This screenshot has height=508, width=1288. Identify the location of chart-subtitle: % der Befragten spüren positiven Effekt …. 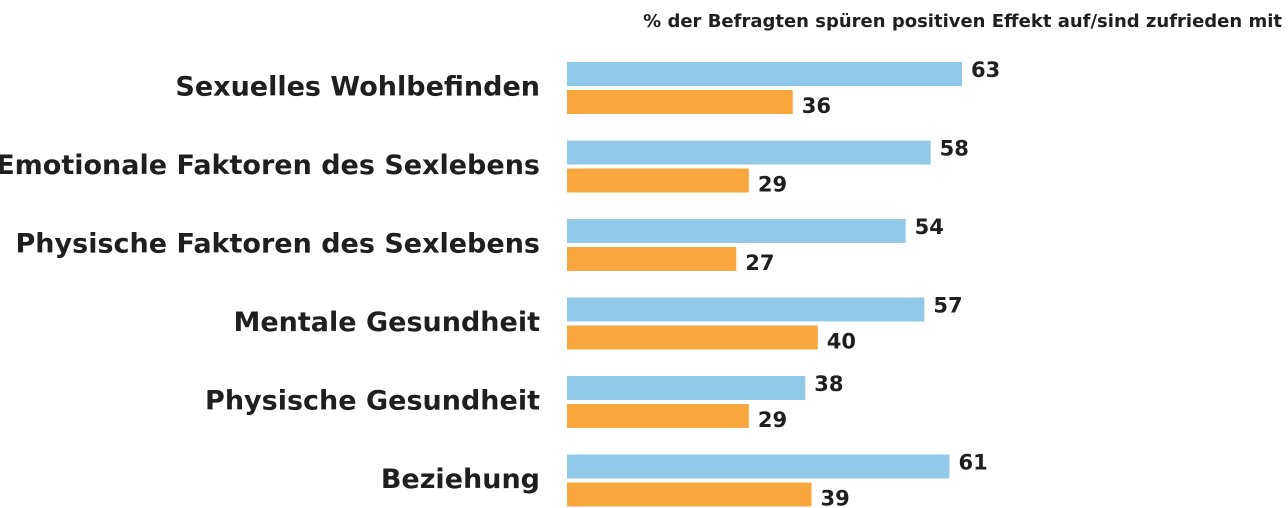
(962, 21).